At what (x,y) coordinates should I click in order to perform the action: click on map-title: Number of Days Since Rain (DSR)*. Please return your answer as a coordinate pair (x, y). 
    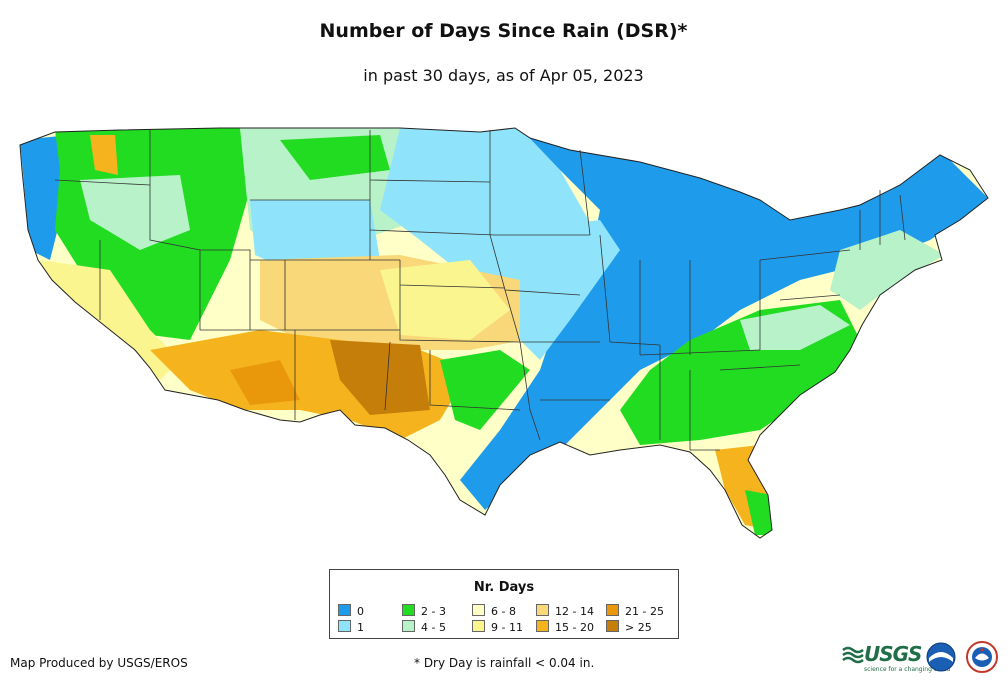
    Looking at the image, I should click on (503, 31).